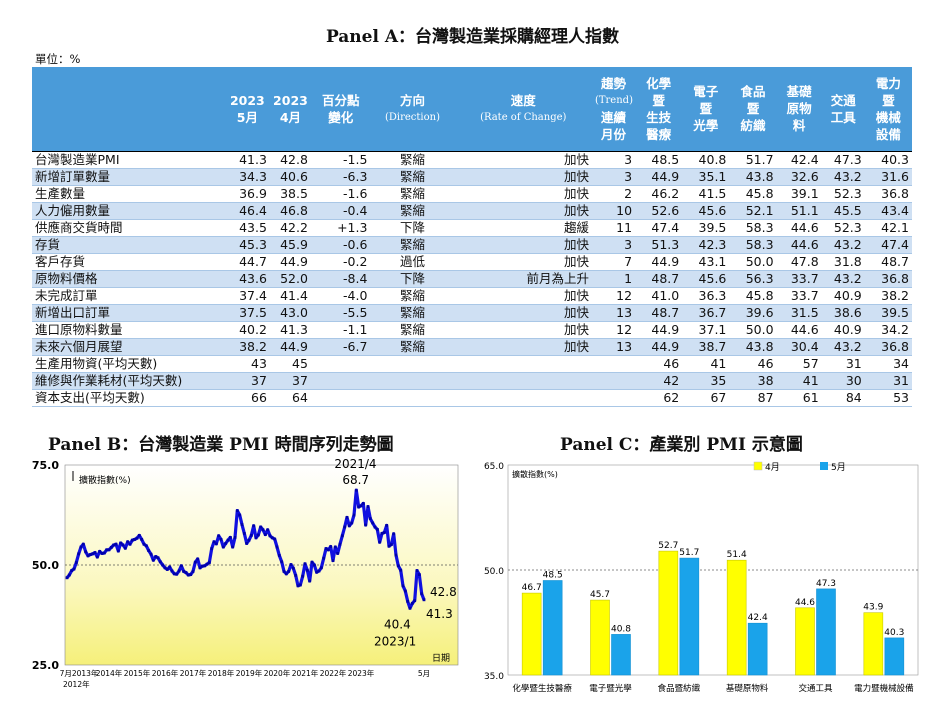 The height and width of the screenshot is (728, 945). What do you see at coordinates (815, 688) in the screenshot?
I see `category-label: 交通工具` at bounding box center [815, 688].